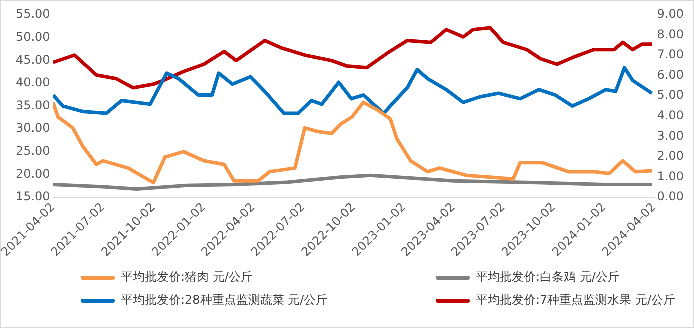  I want to click on legend-label: 平均批发价:猪肉 元/公斤, so click(187, 277).